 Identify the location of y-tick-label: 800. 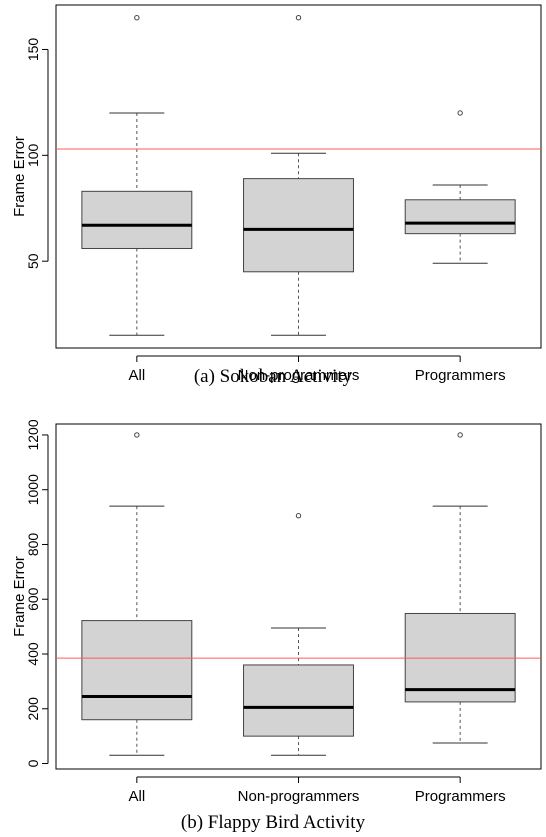
(33, 545).